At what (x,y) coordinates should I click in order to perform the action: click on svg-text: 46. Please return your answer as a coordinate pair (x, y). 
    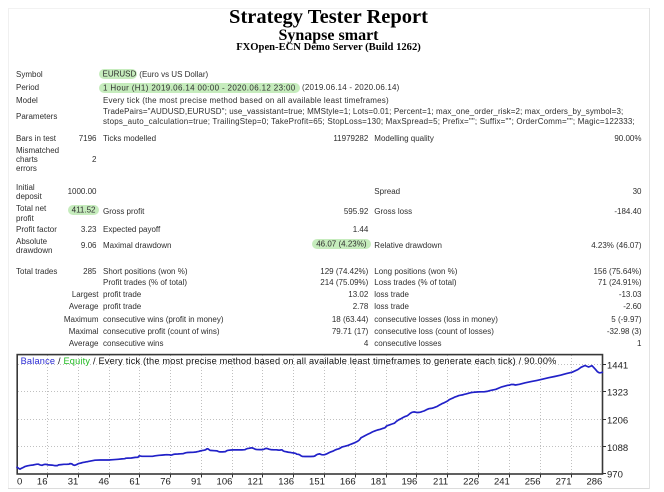
    Looking at the image, I should click on (104, 481).